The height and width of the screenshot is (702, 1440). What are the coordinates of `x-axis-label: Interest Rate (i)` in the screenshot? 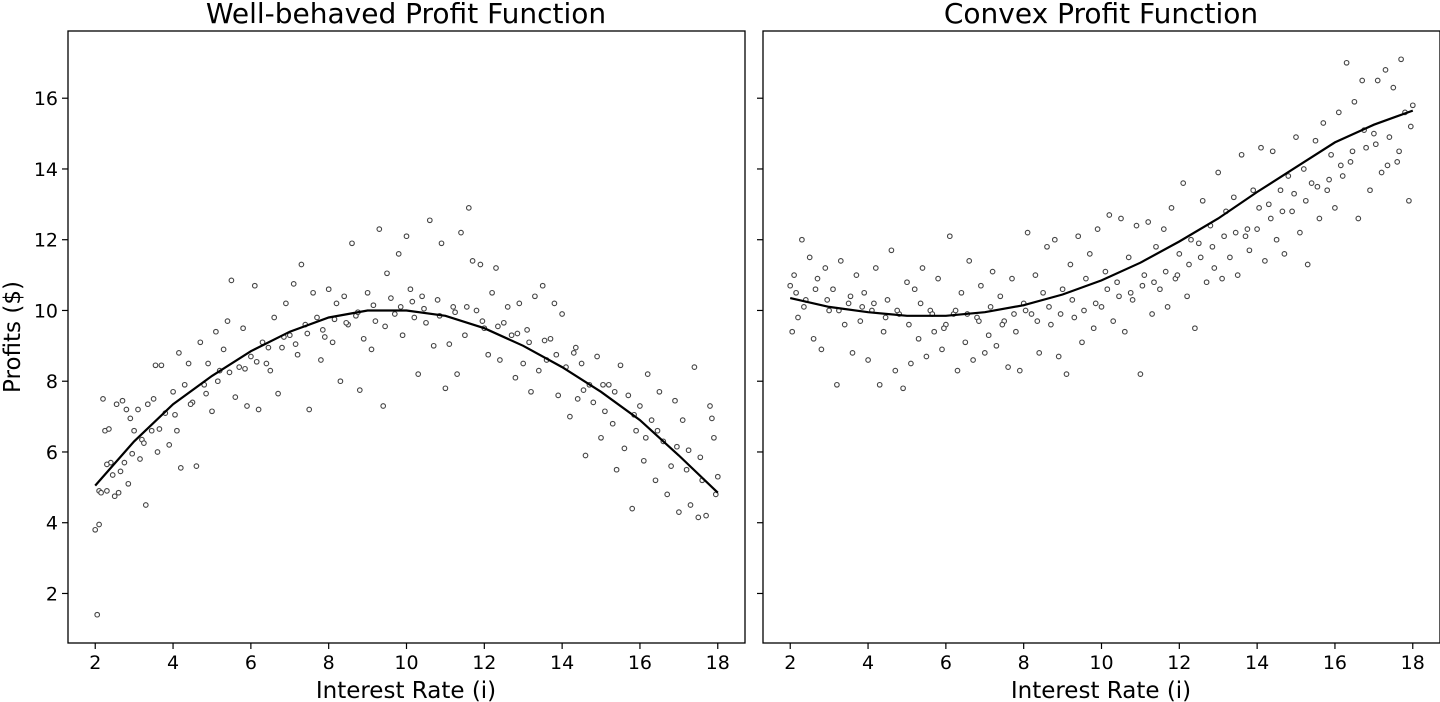 It's located at (406, 690).